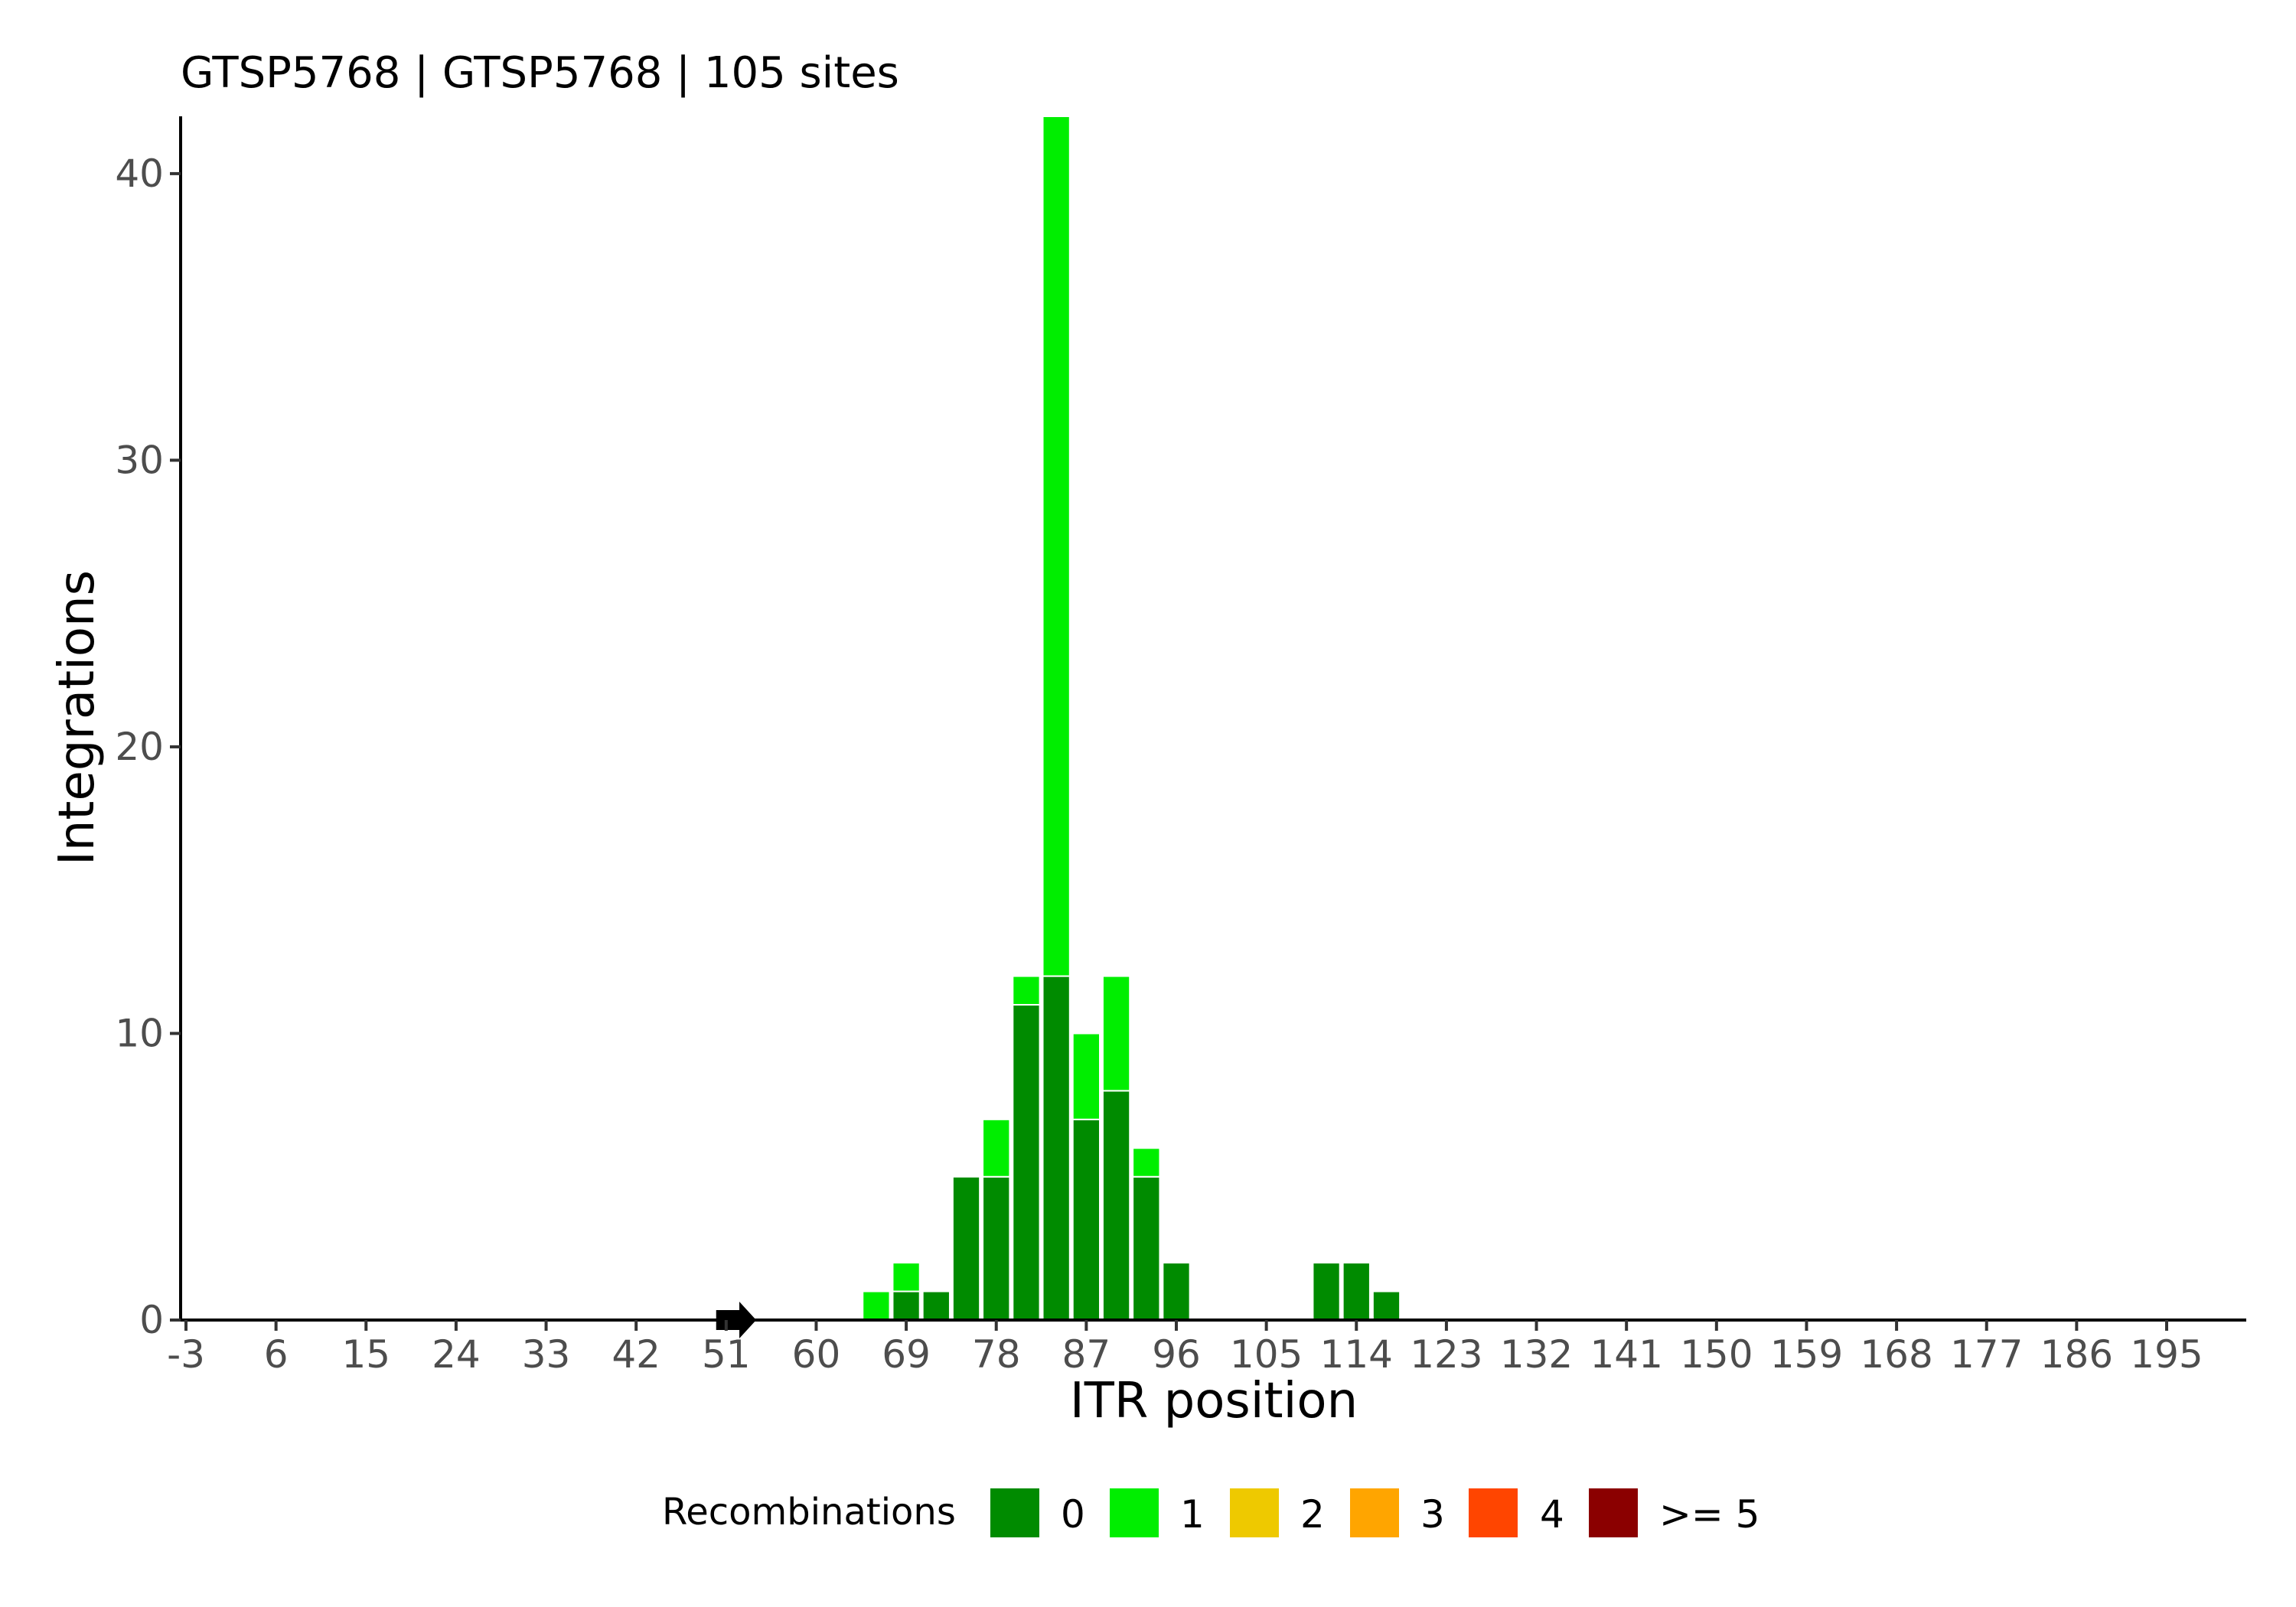 The image size is (2296, 1607). Describe the element at coordinates (540, 73) in the screenshot. I see `chart-title: GTSP5768 | GTSP5768 | 105 sites` at that location.